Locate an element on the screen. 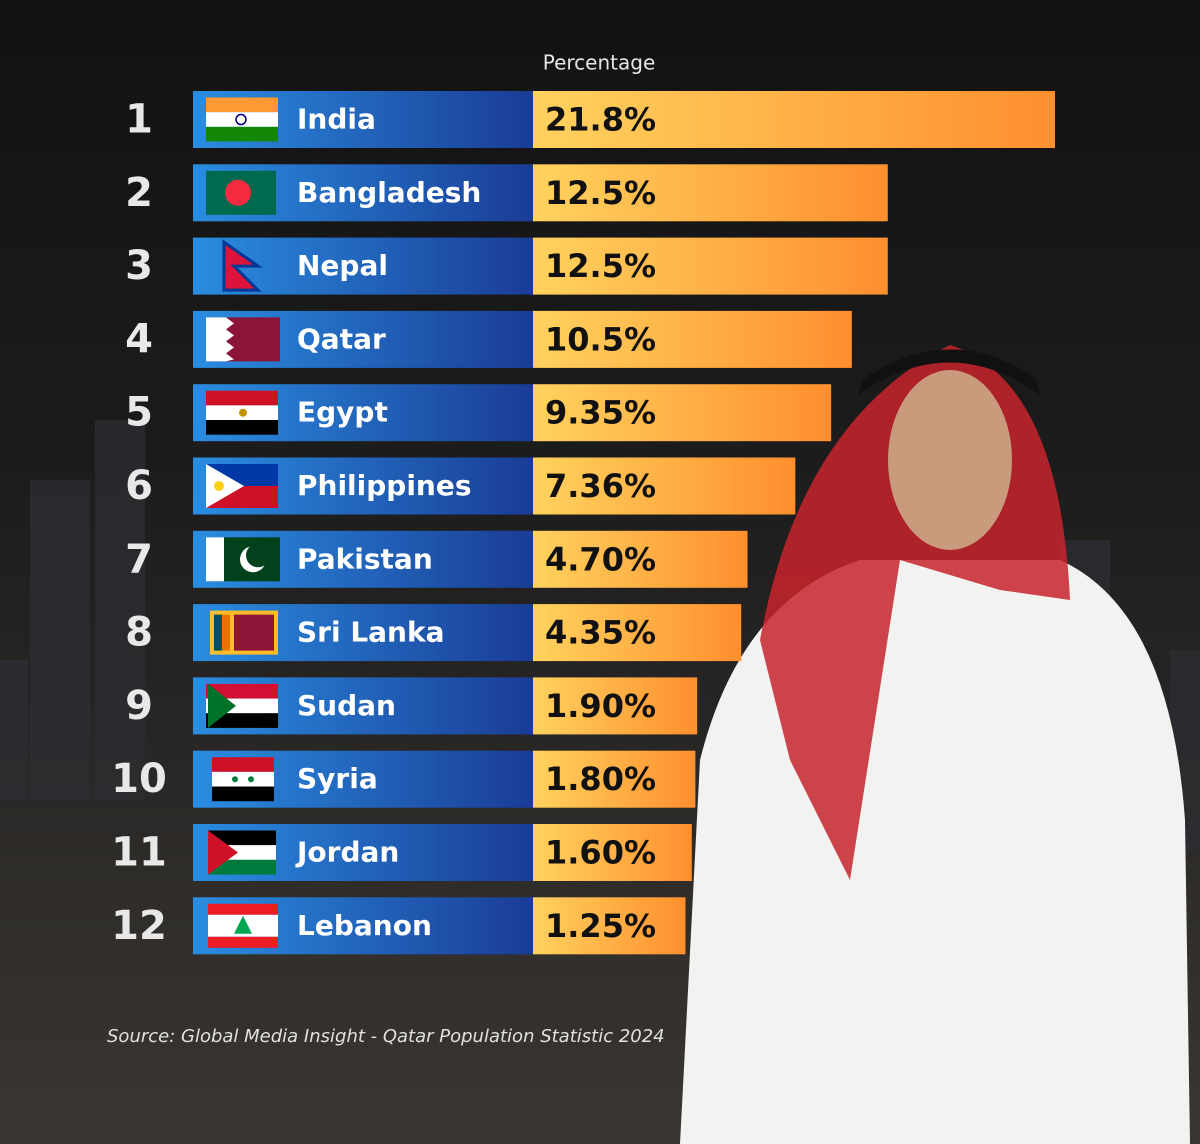 The width and height of the screenshot is (1200, 1144). category-label: Philippines is located at coordinates (384, 485).